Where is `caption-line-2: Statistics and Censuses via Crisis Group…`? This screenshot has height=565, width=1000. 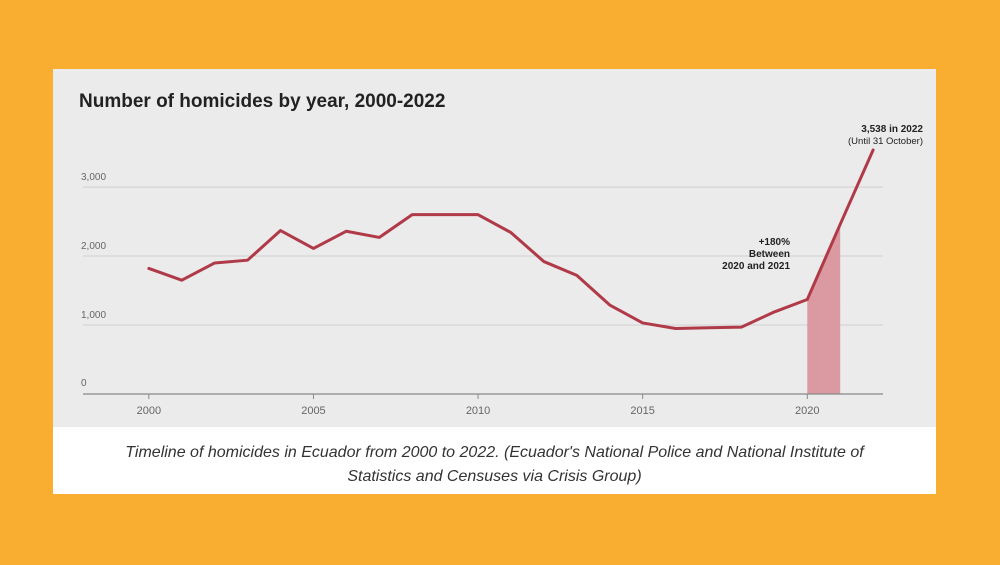
caption-line-2: Statistics and Censuses via Crisis Group… is located at coordinates (494, 476).